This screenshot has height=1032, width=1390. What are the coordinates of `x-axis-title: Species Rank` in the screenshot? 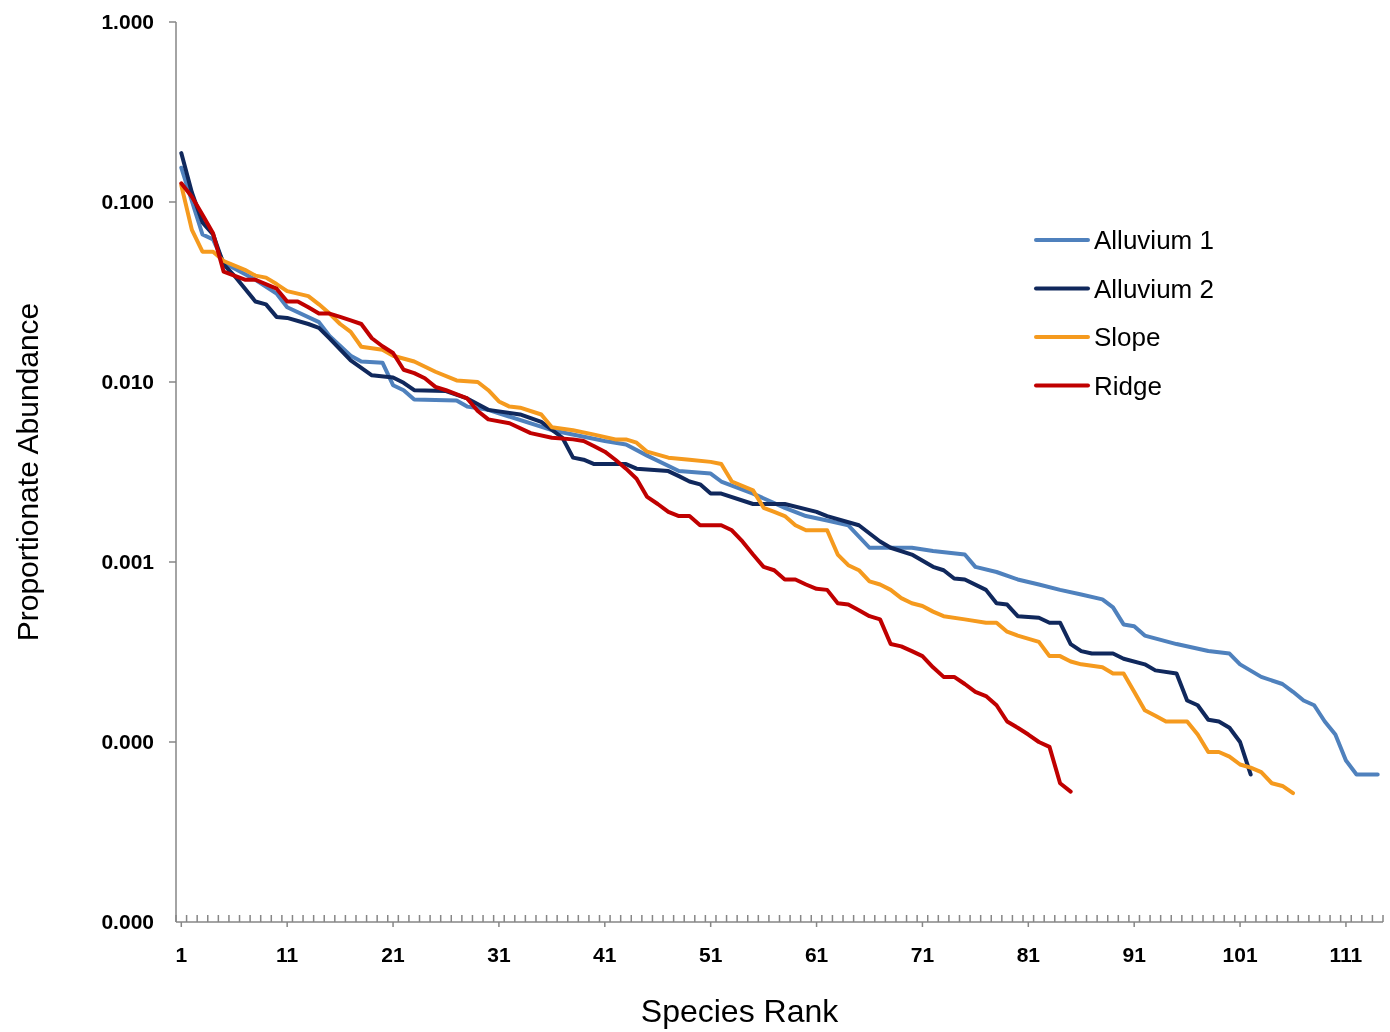 It's located at (740, 1011).